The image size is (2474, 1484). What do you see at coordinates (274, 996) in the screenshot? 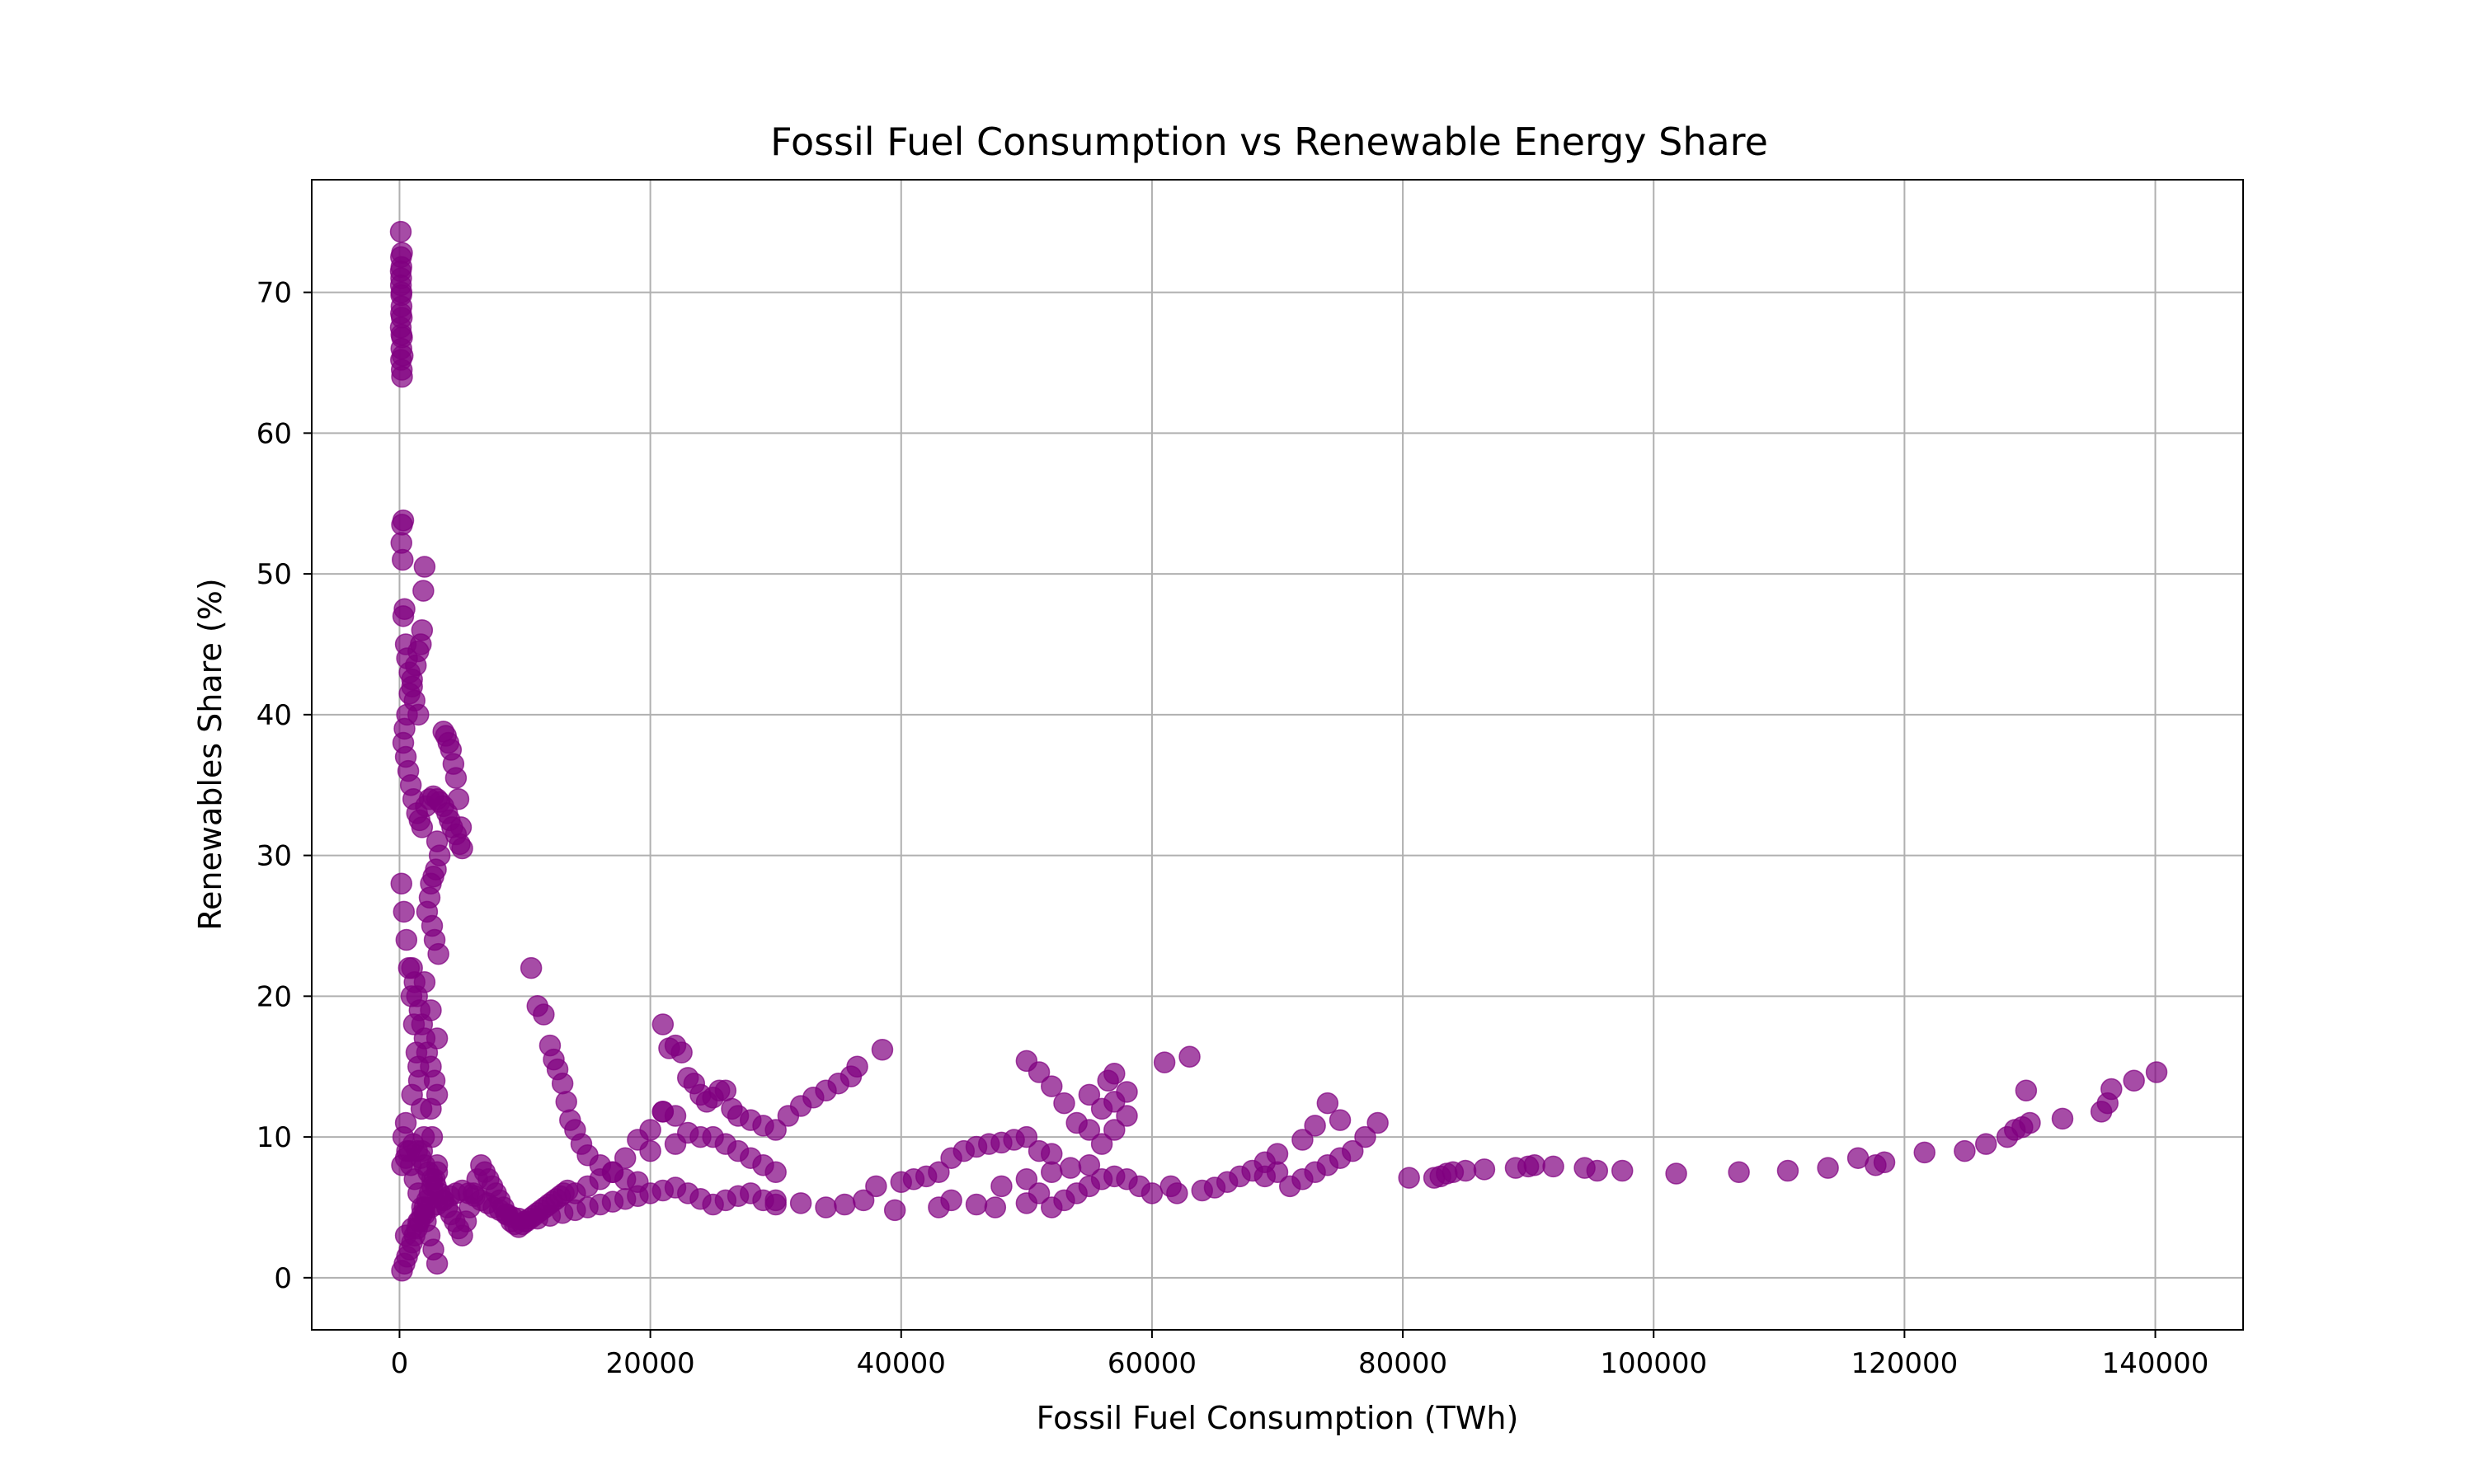
I see `y-tick-label: 20` at bounding box center [274, 996].